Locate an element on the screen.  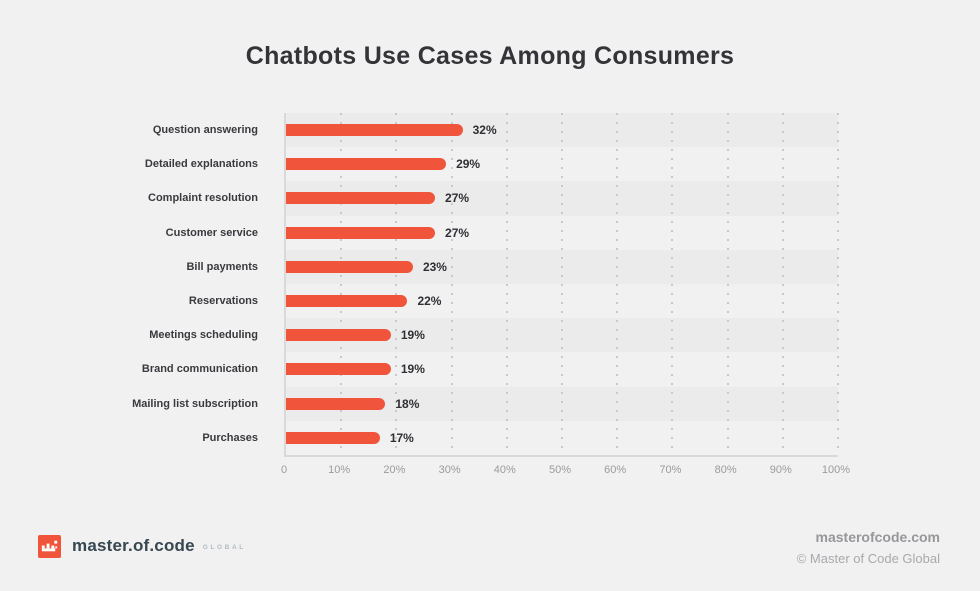
x-tick-label: 50% is located at coordinates (560, 470).